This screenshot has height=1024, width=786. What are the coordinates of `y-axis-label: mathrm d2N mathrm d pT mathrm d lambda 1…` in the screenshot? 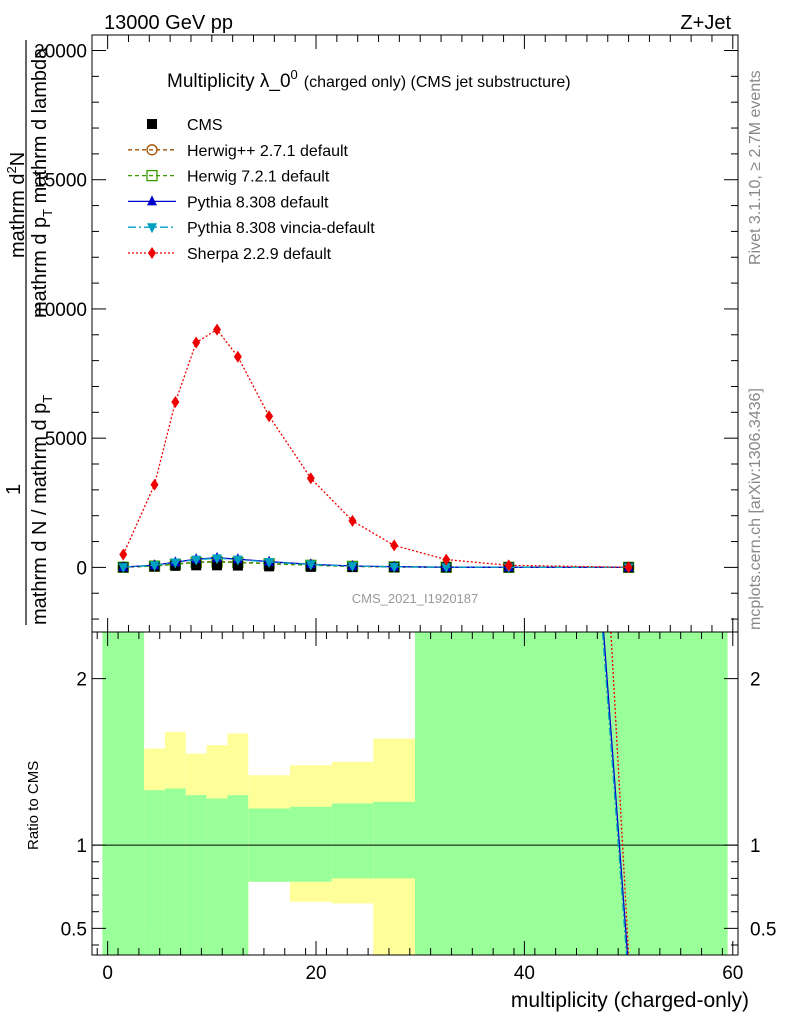 It's located at (29, 332).